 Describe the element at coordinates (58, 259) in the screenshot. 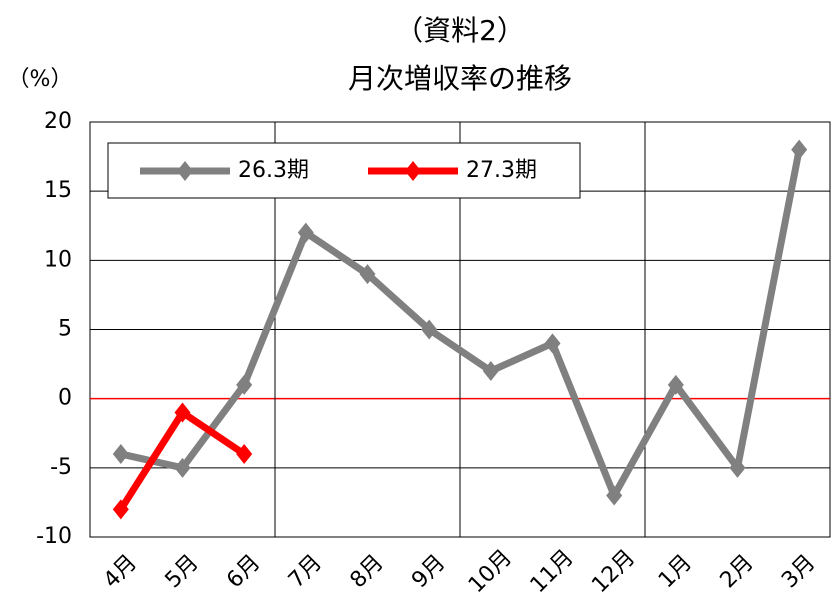

I see `y-tick-label: 10` at that location.